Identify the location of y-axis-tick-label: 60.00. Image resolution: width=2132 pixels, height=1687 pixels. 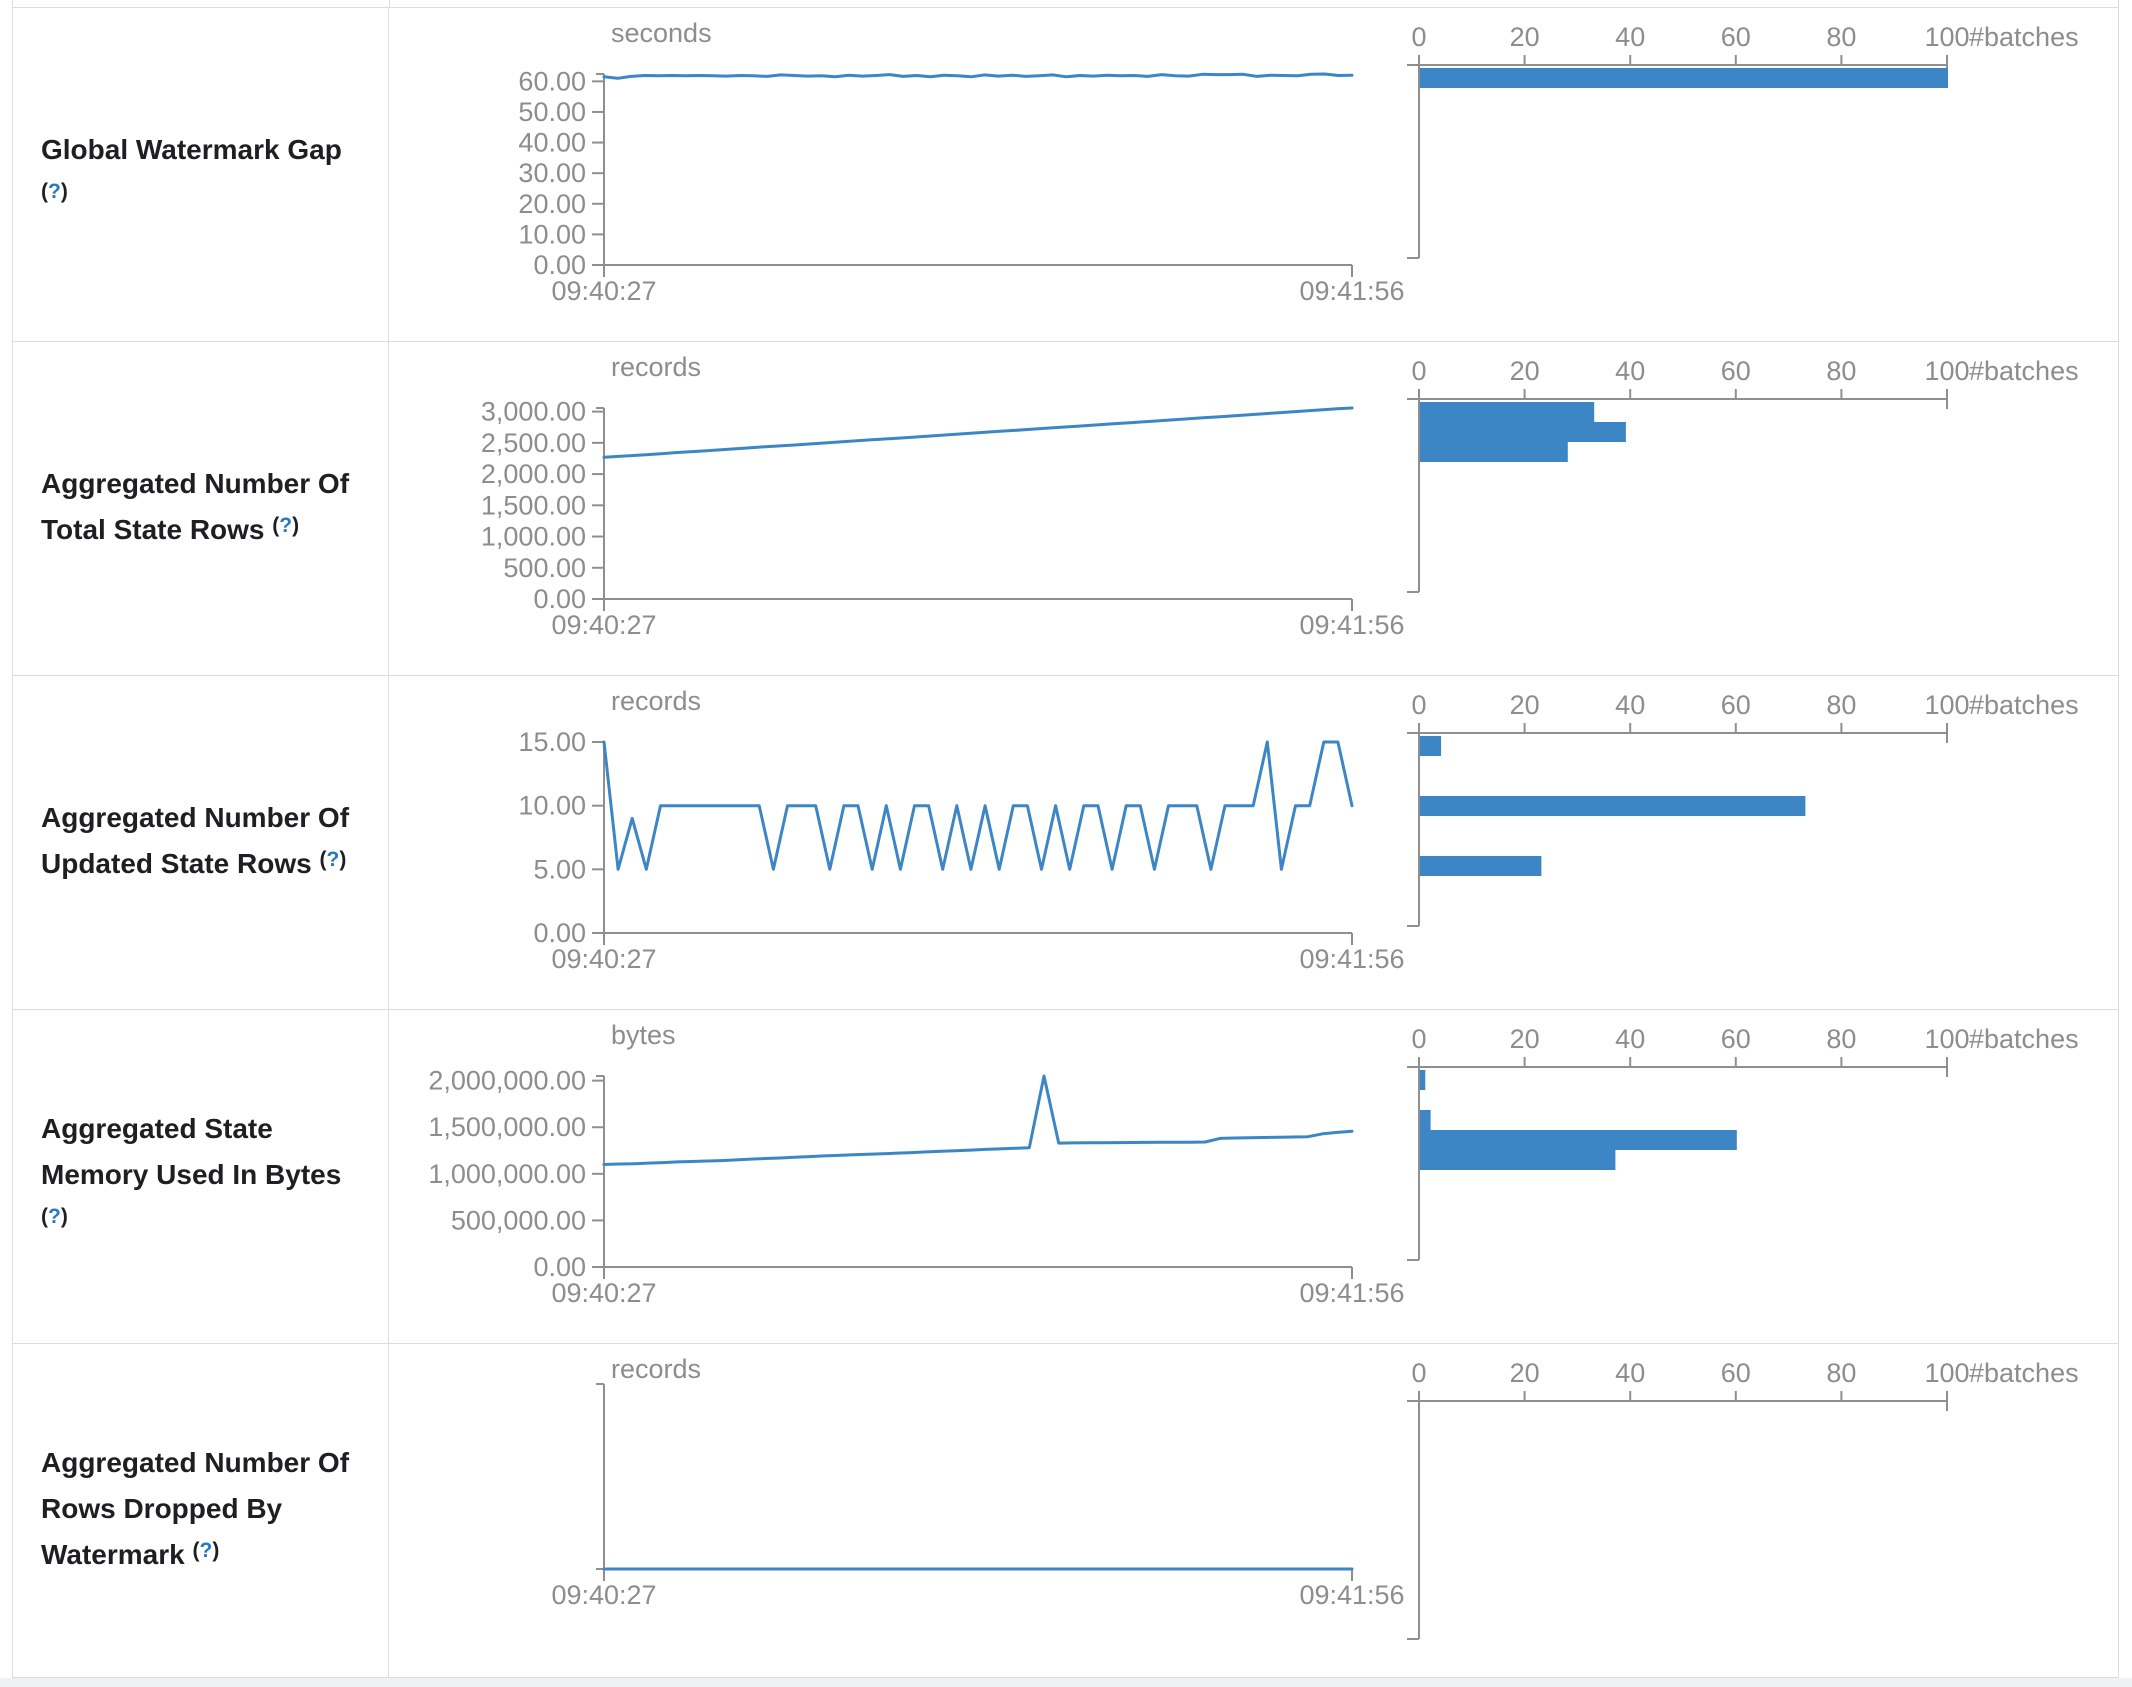
(552, 81).